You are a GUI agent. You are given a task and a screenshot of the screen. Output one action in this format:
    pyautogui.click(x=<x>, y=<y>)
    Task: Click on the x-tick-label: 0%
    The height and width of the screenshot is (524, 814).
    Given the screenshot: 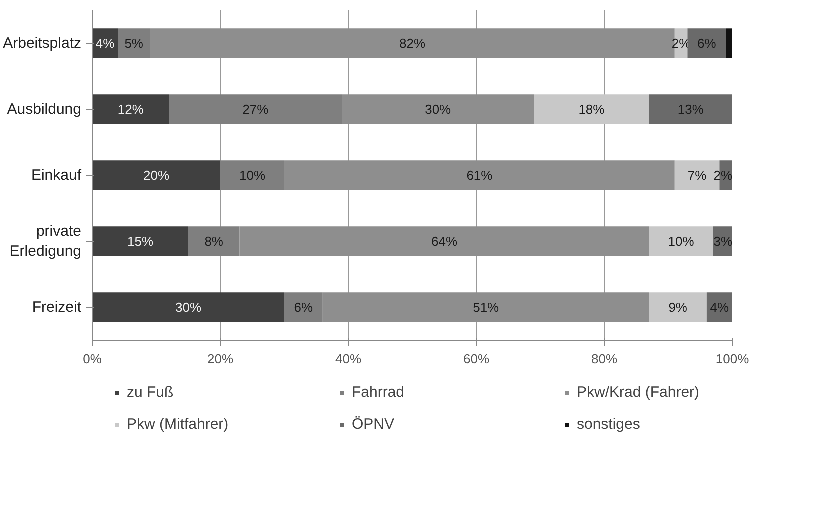 What is the action you would take?
    pyautogui.click(x=92, y=359)
    